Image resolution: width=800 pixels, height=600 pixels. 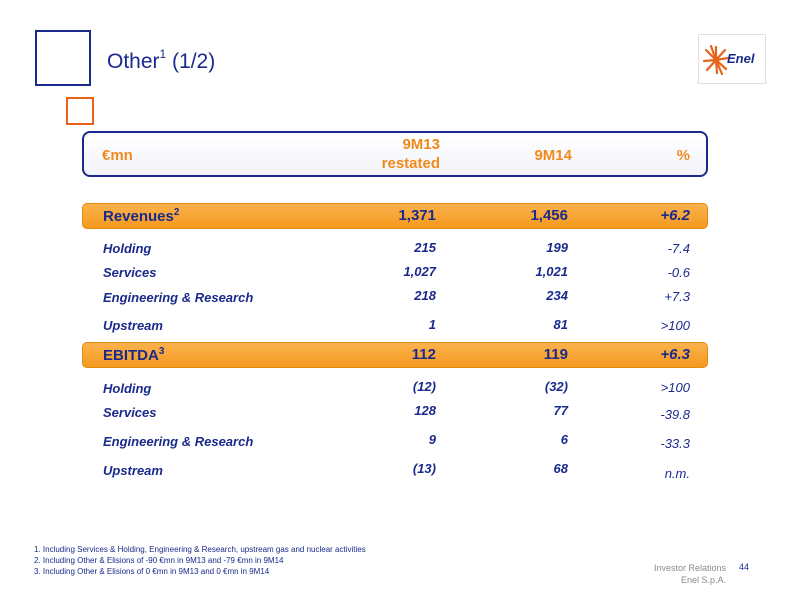 I want to click on footer-line-1: Investor Relations, so click(x=689, y=568).